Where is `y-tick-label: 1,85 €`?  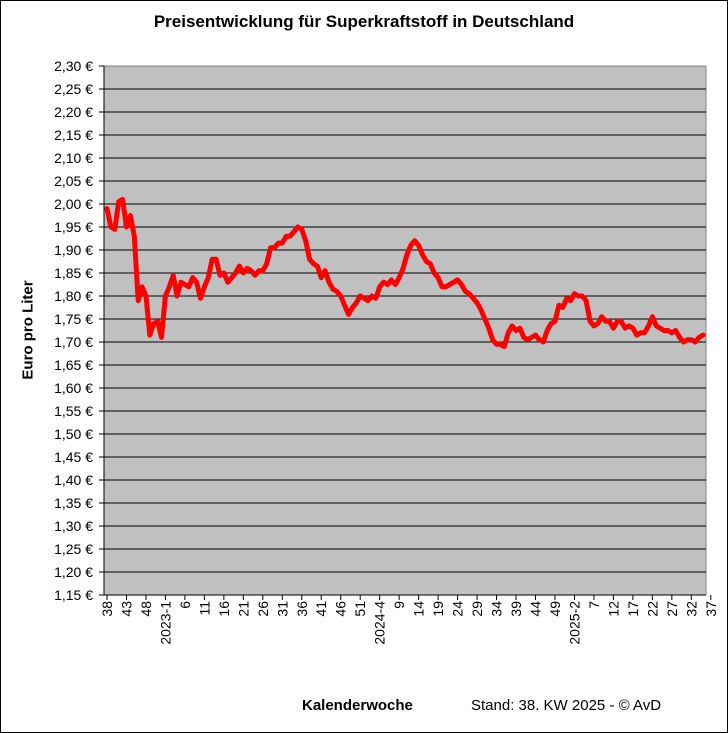 y-tick-label: 1,85 € is located at coordinates (73, 273).